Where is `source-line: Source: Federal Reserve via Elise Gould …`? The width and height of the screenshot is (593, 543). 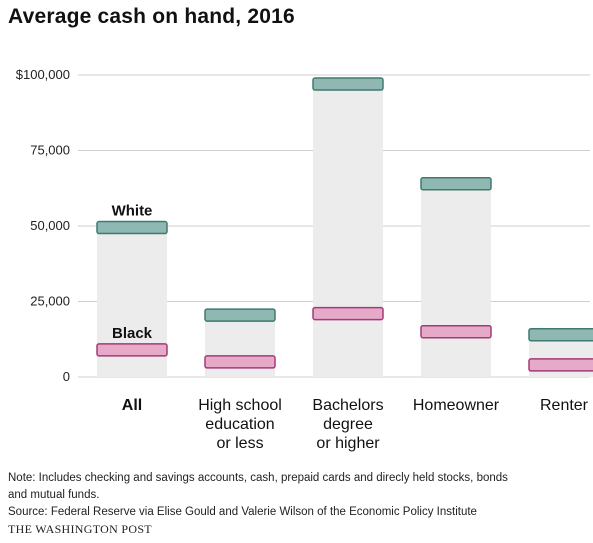 source-line: Source: Federal Reserve via Elise Gould … is located at coordinates (242, 512).